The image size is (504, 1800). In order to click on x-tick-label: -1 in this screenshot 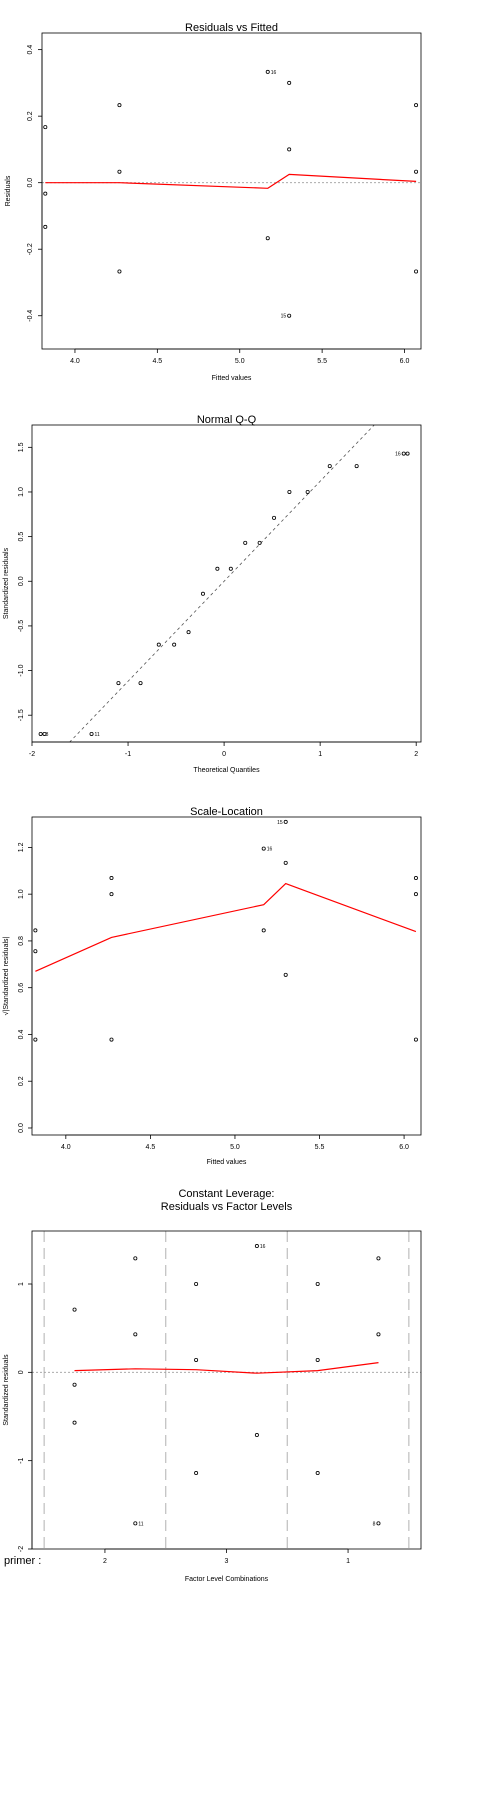, I will do `click(128, 754)`.